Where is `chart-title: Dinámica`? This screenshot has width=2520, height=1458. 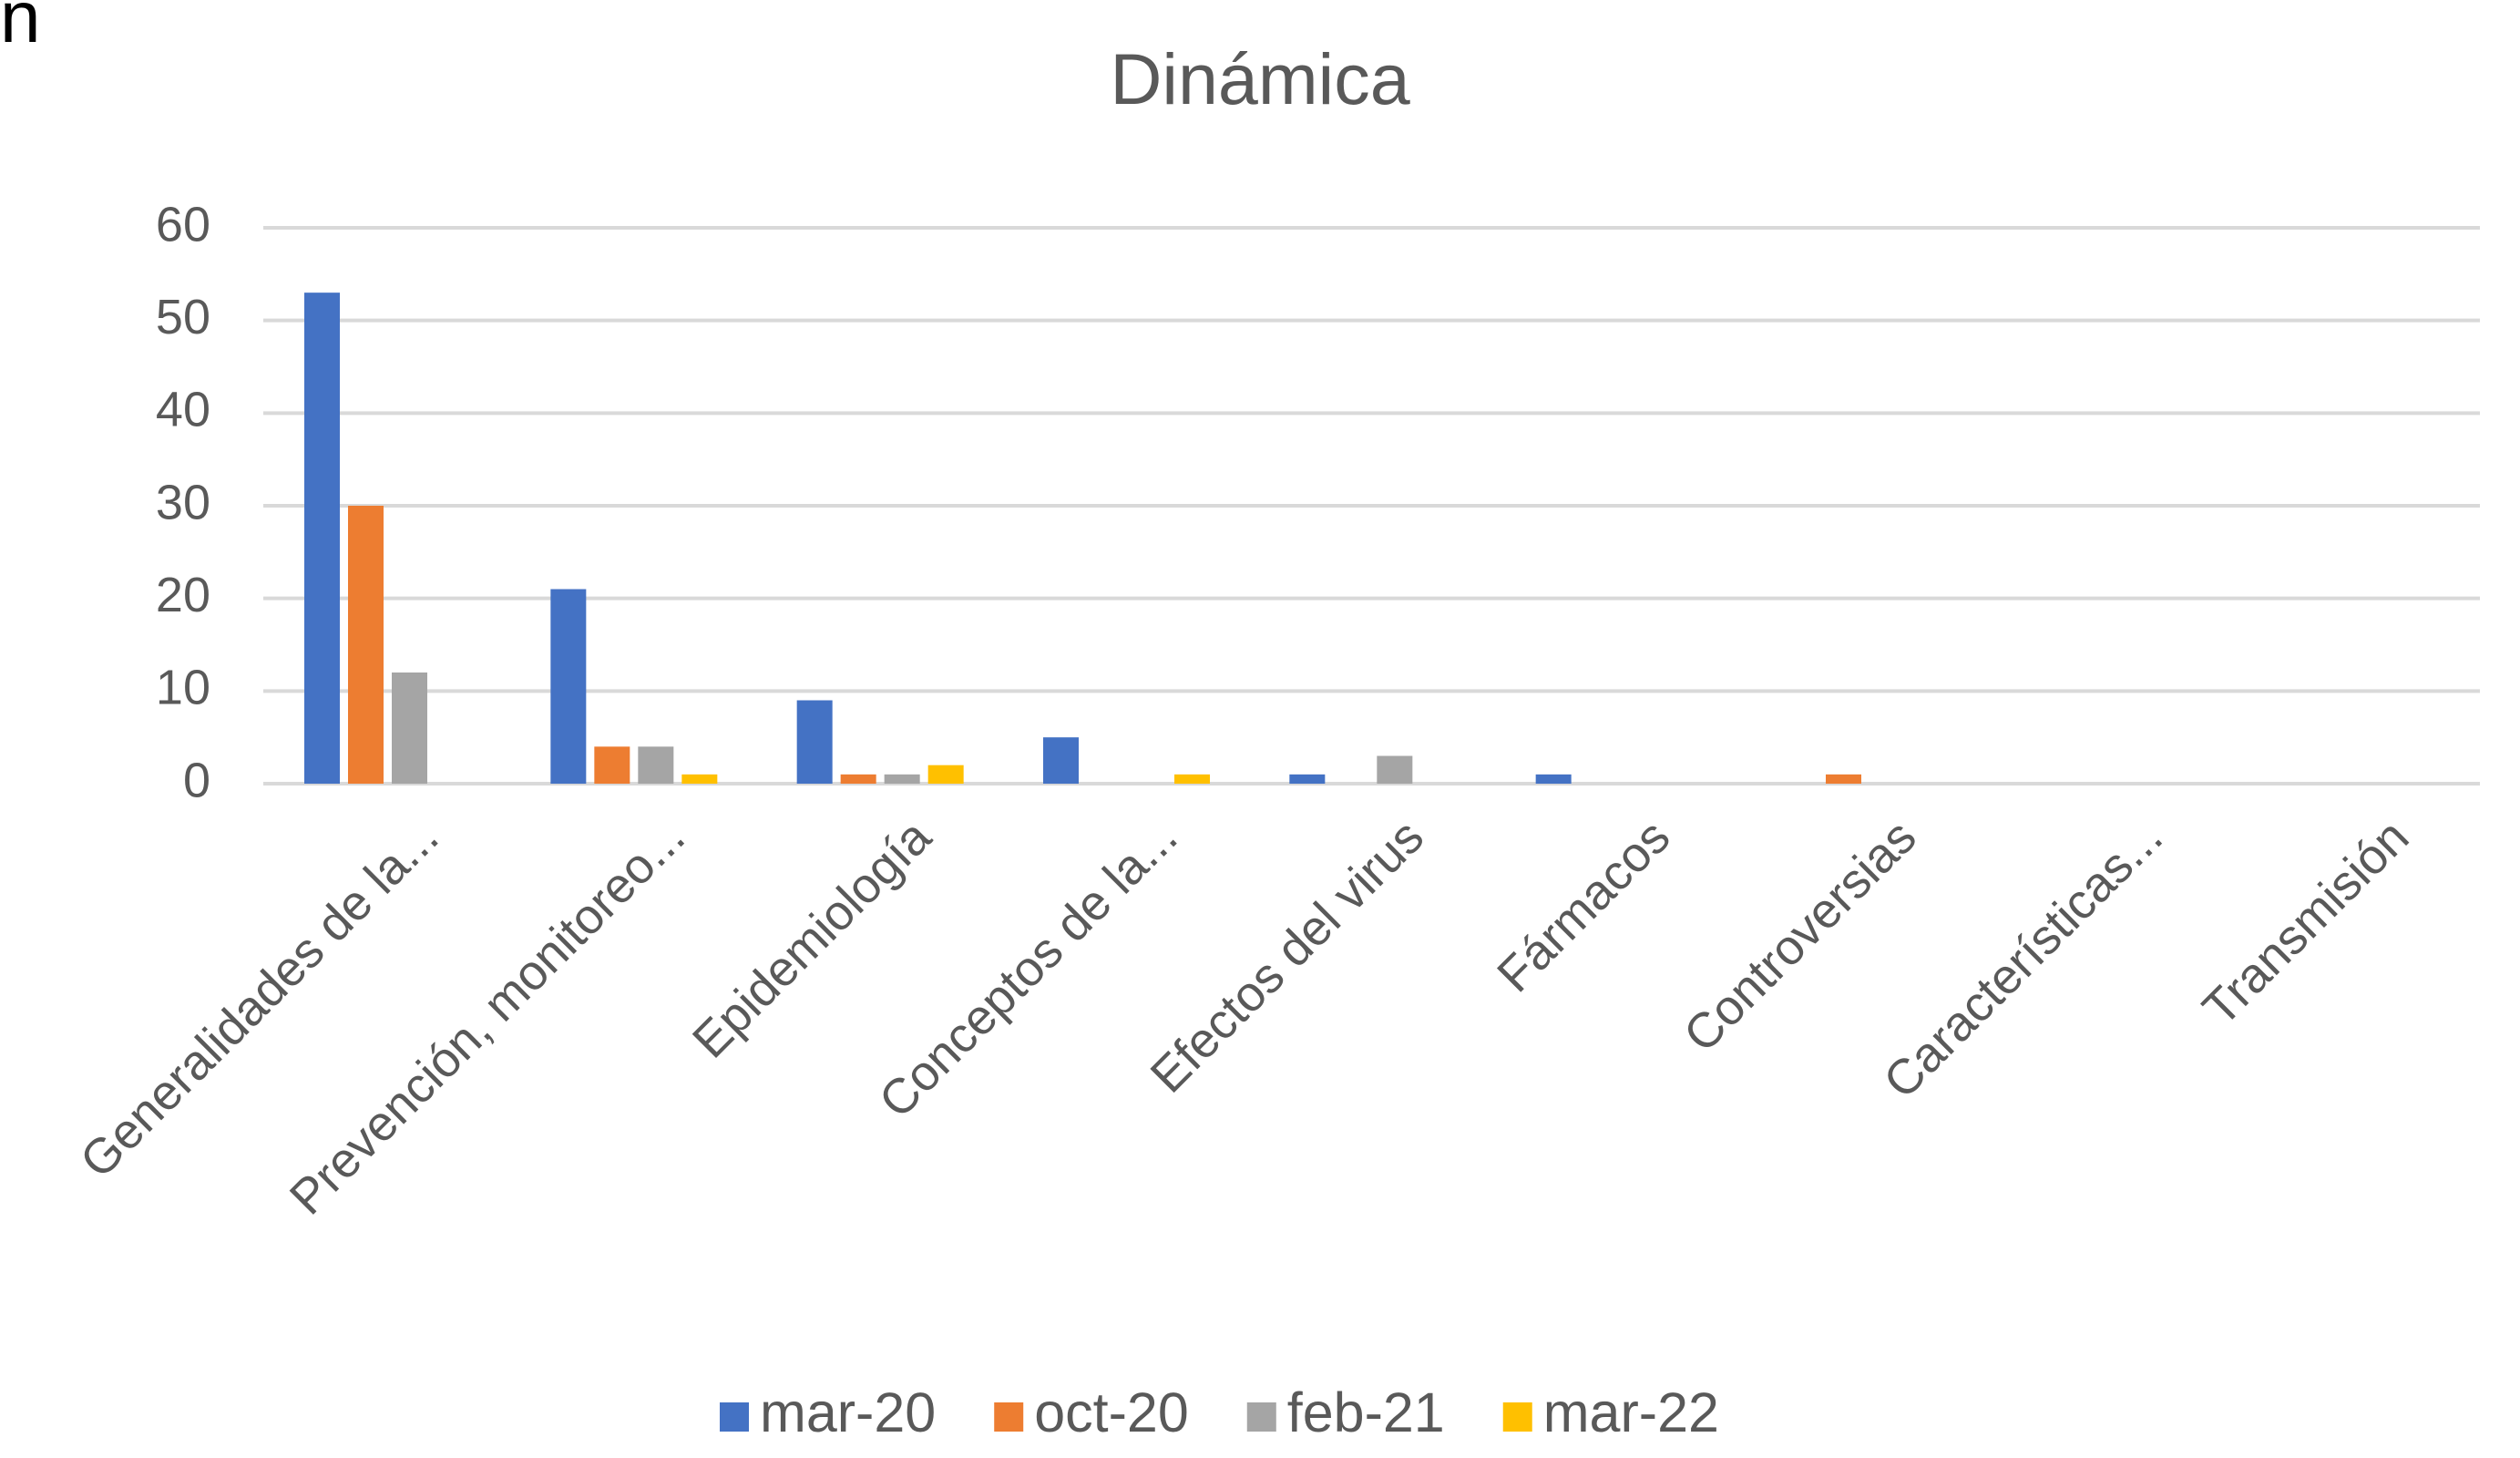
chart-title: Dinámica is located at coordinates (1259, 78).